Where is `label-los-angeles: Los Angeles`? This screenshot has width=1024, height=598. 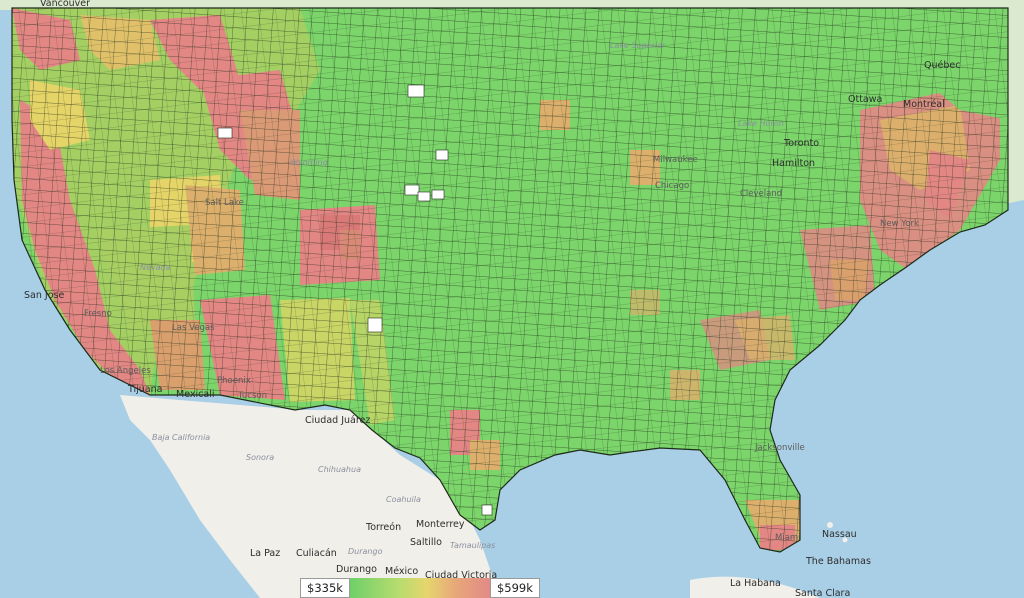
label-los-angeles: Los Angeles is located at coordinates (125, 371).